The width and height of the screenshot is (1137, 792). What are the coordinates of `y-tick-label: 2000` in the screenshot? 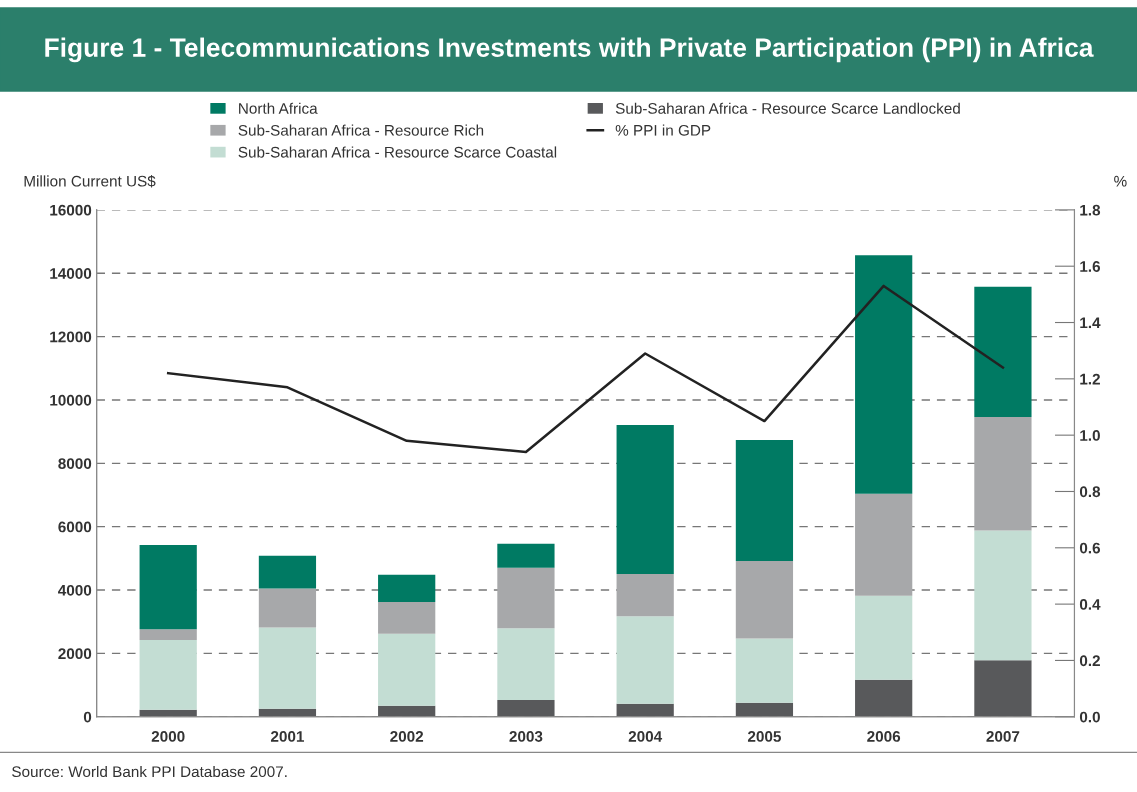 It's located at (75, 654).